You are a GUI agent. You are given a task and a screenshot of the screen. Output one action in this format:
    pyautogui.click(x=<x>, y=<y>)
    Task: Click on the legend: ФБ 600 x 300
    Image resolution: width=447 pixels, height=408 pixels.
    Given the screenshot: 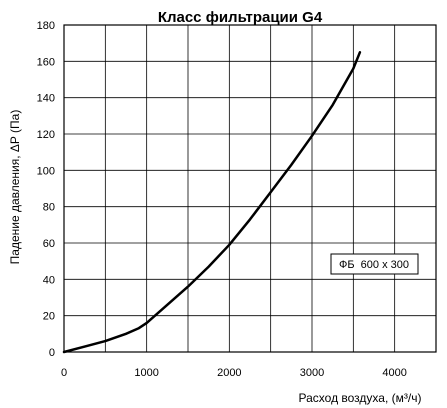 What is the action you would take?
    pyautogui.click(x=374, y=264)
    